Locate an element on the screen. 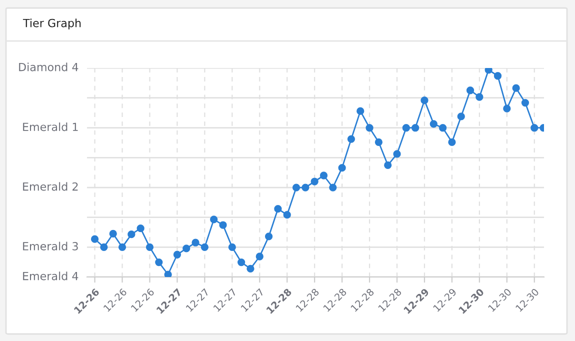 Image resolution: width=575 pixels, height=341 pixels. ref-line-label: Diamond 4 is located at coordinates (48, 67).